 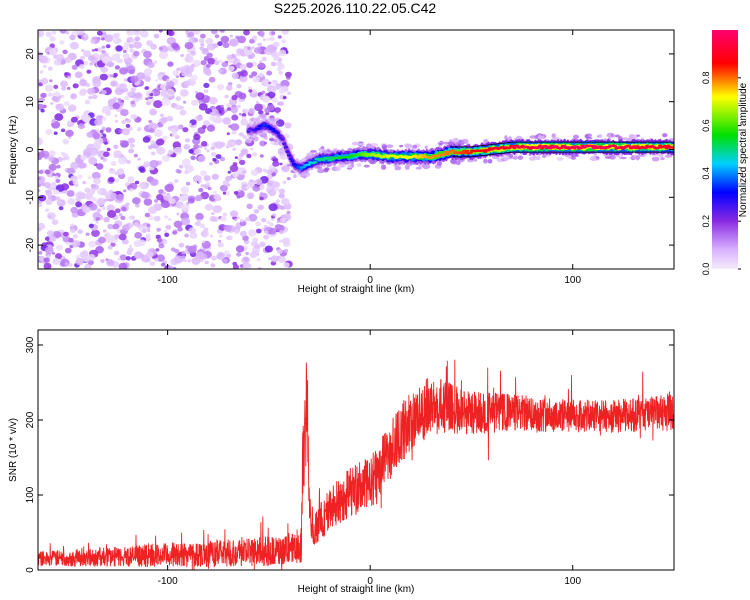 I want to click on colorbar-ticks: 0.0 0.2 0.4 0.6 0.8, so click(x=721, y=173).